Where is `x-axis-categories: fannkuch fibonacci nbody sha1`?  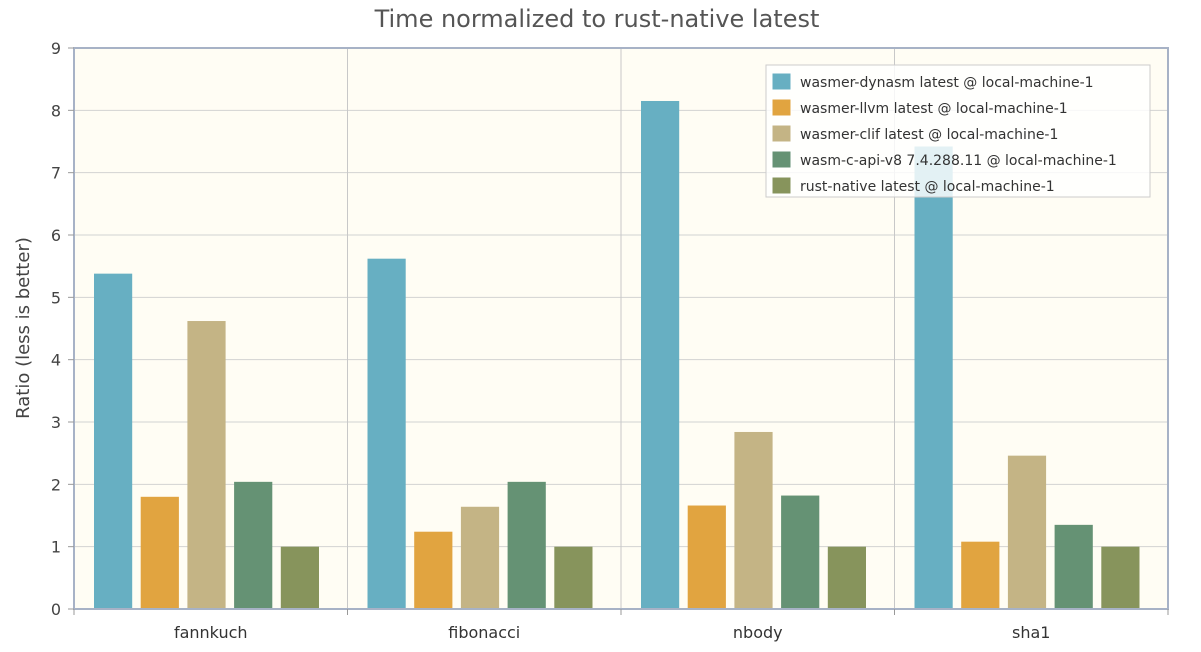
x-axis-categories: fannkuch fibonacci nbody sha1 is located at coordinates (621, 625).